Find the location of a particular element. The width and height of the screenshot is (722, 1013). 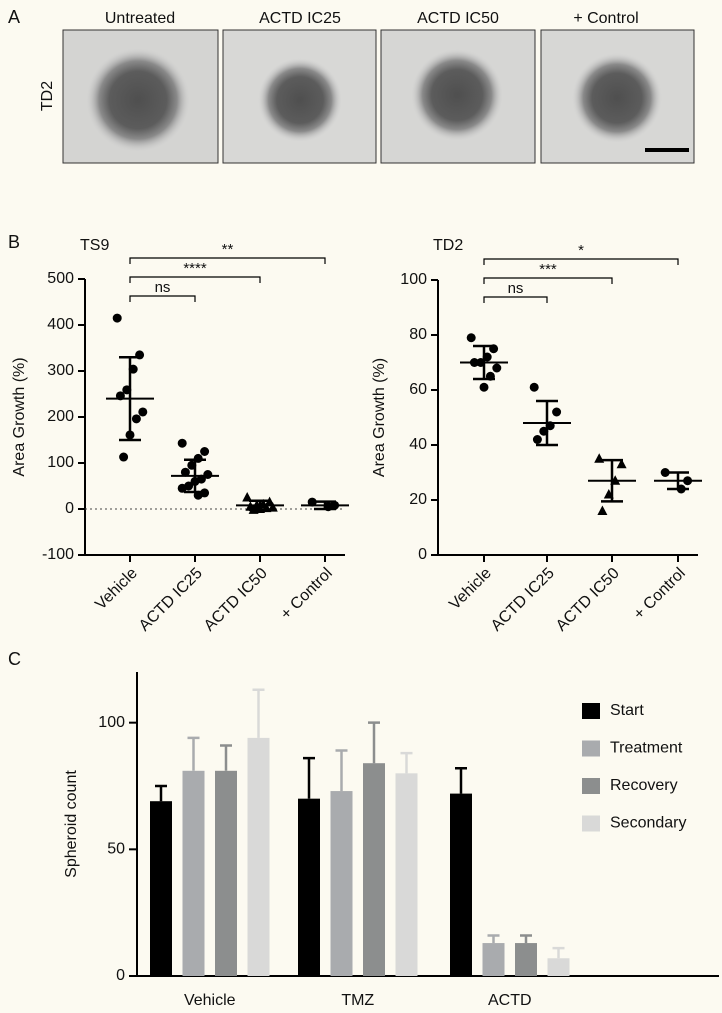

y-tick-label: 20 is located at coordinates (418, 499).